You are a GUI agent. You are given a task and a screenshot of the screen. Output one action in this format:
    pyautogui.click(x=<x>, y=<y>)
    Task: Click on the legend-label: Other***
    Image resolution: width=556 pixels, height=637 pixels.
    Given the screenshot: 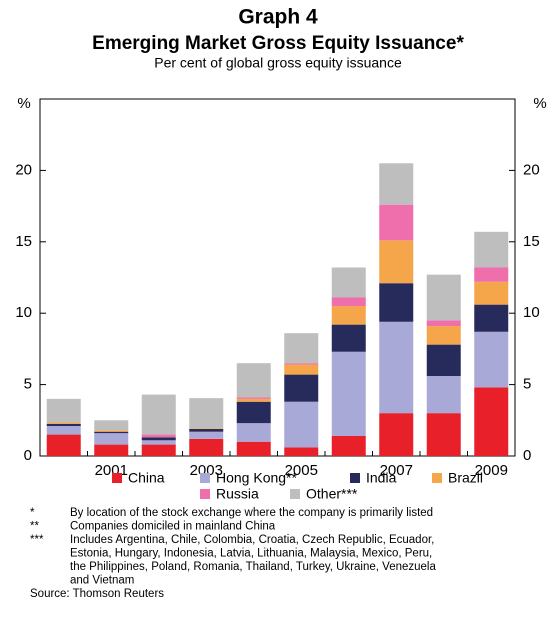 What is the action you would take?
    pyautogui.click(x=332, y=494)
    